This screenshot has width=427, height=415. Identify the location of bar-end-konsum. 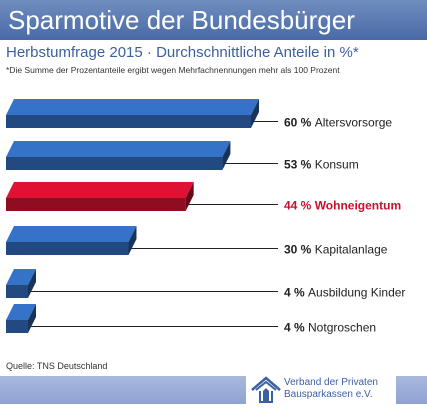
(226, 155).